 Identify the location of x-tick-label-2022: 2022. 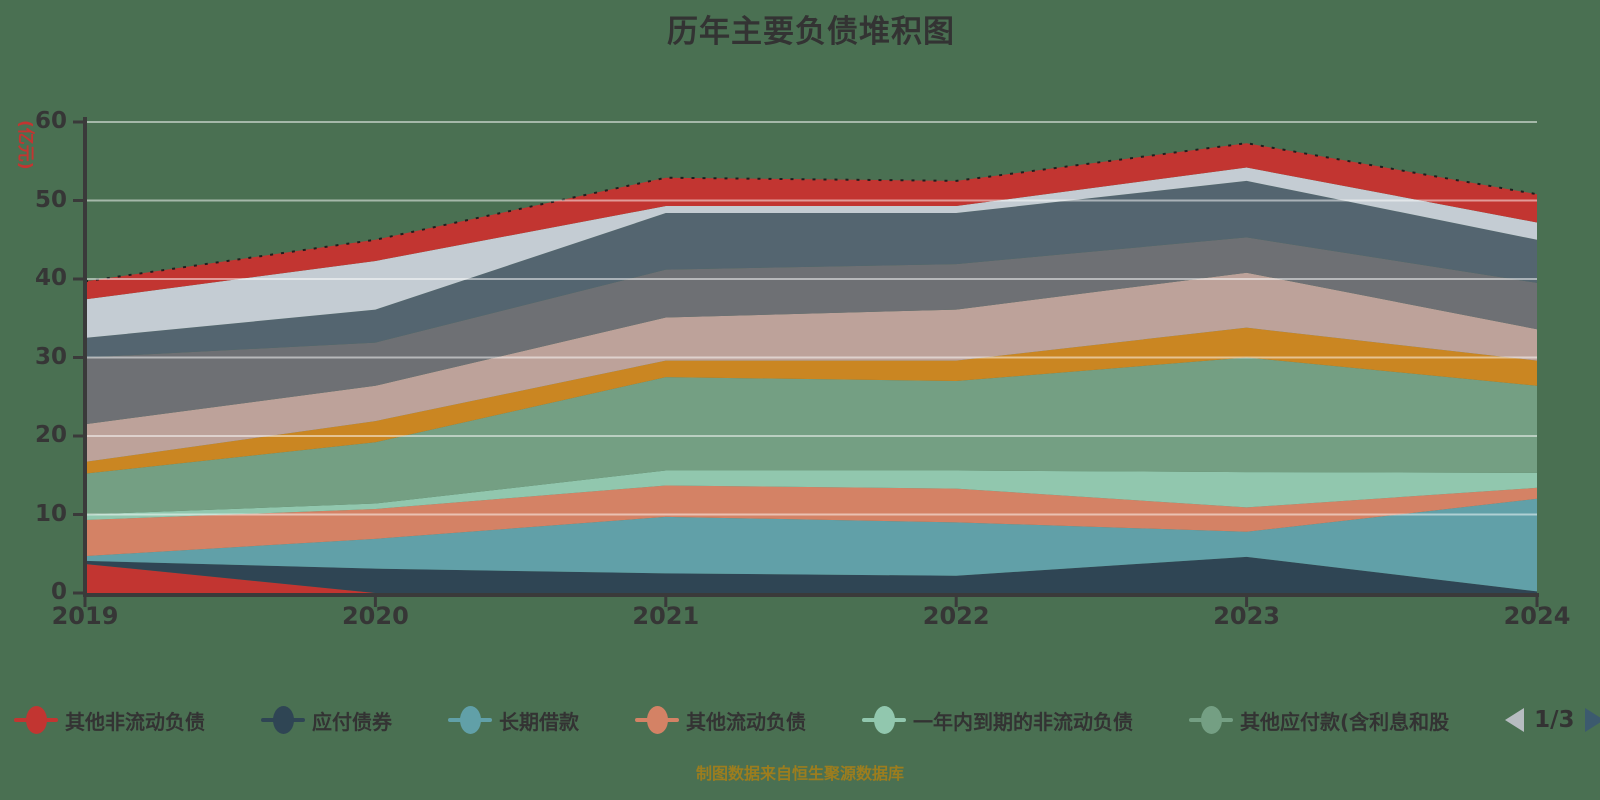
(956, 616).